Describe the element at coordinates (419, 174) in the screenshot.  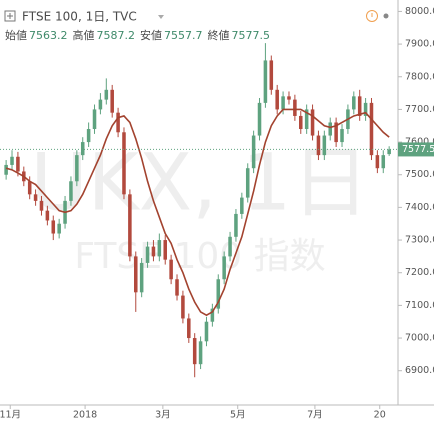
I see `y-tick-label: 7500.0` at that location.